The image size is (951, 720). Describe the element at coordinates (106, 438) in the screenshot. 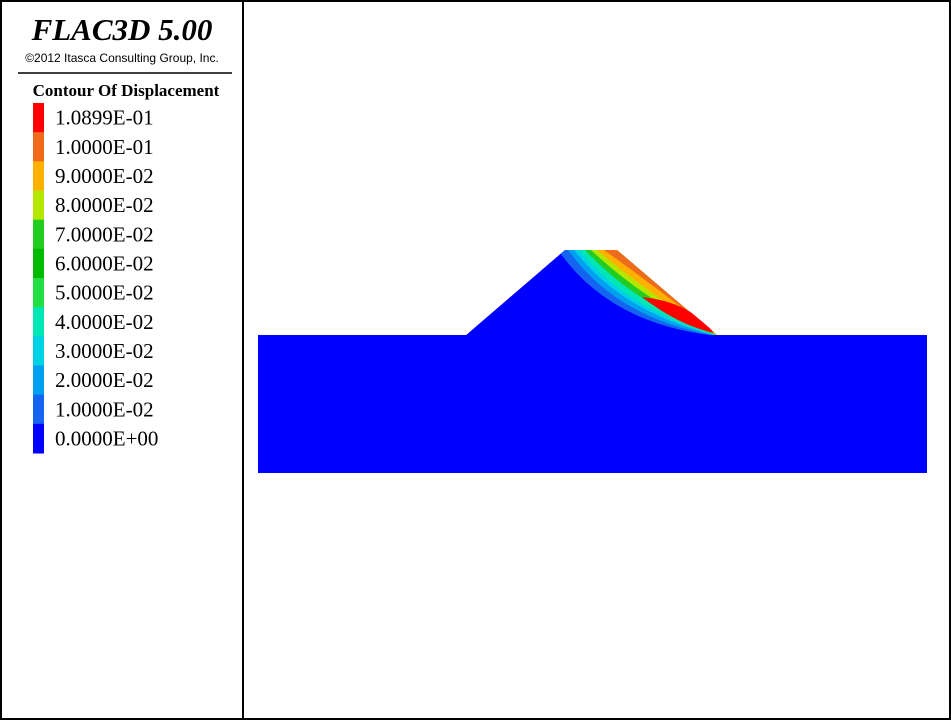

I see `legend-label: 0.0000E+00` at that location.